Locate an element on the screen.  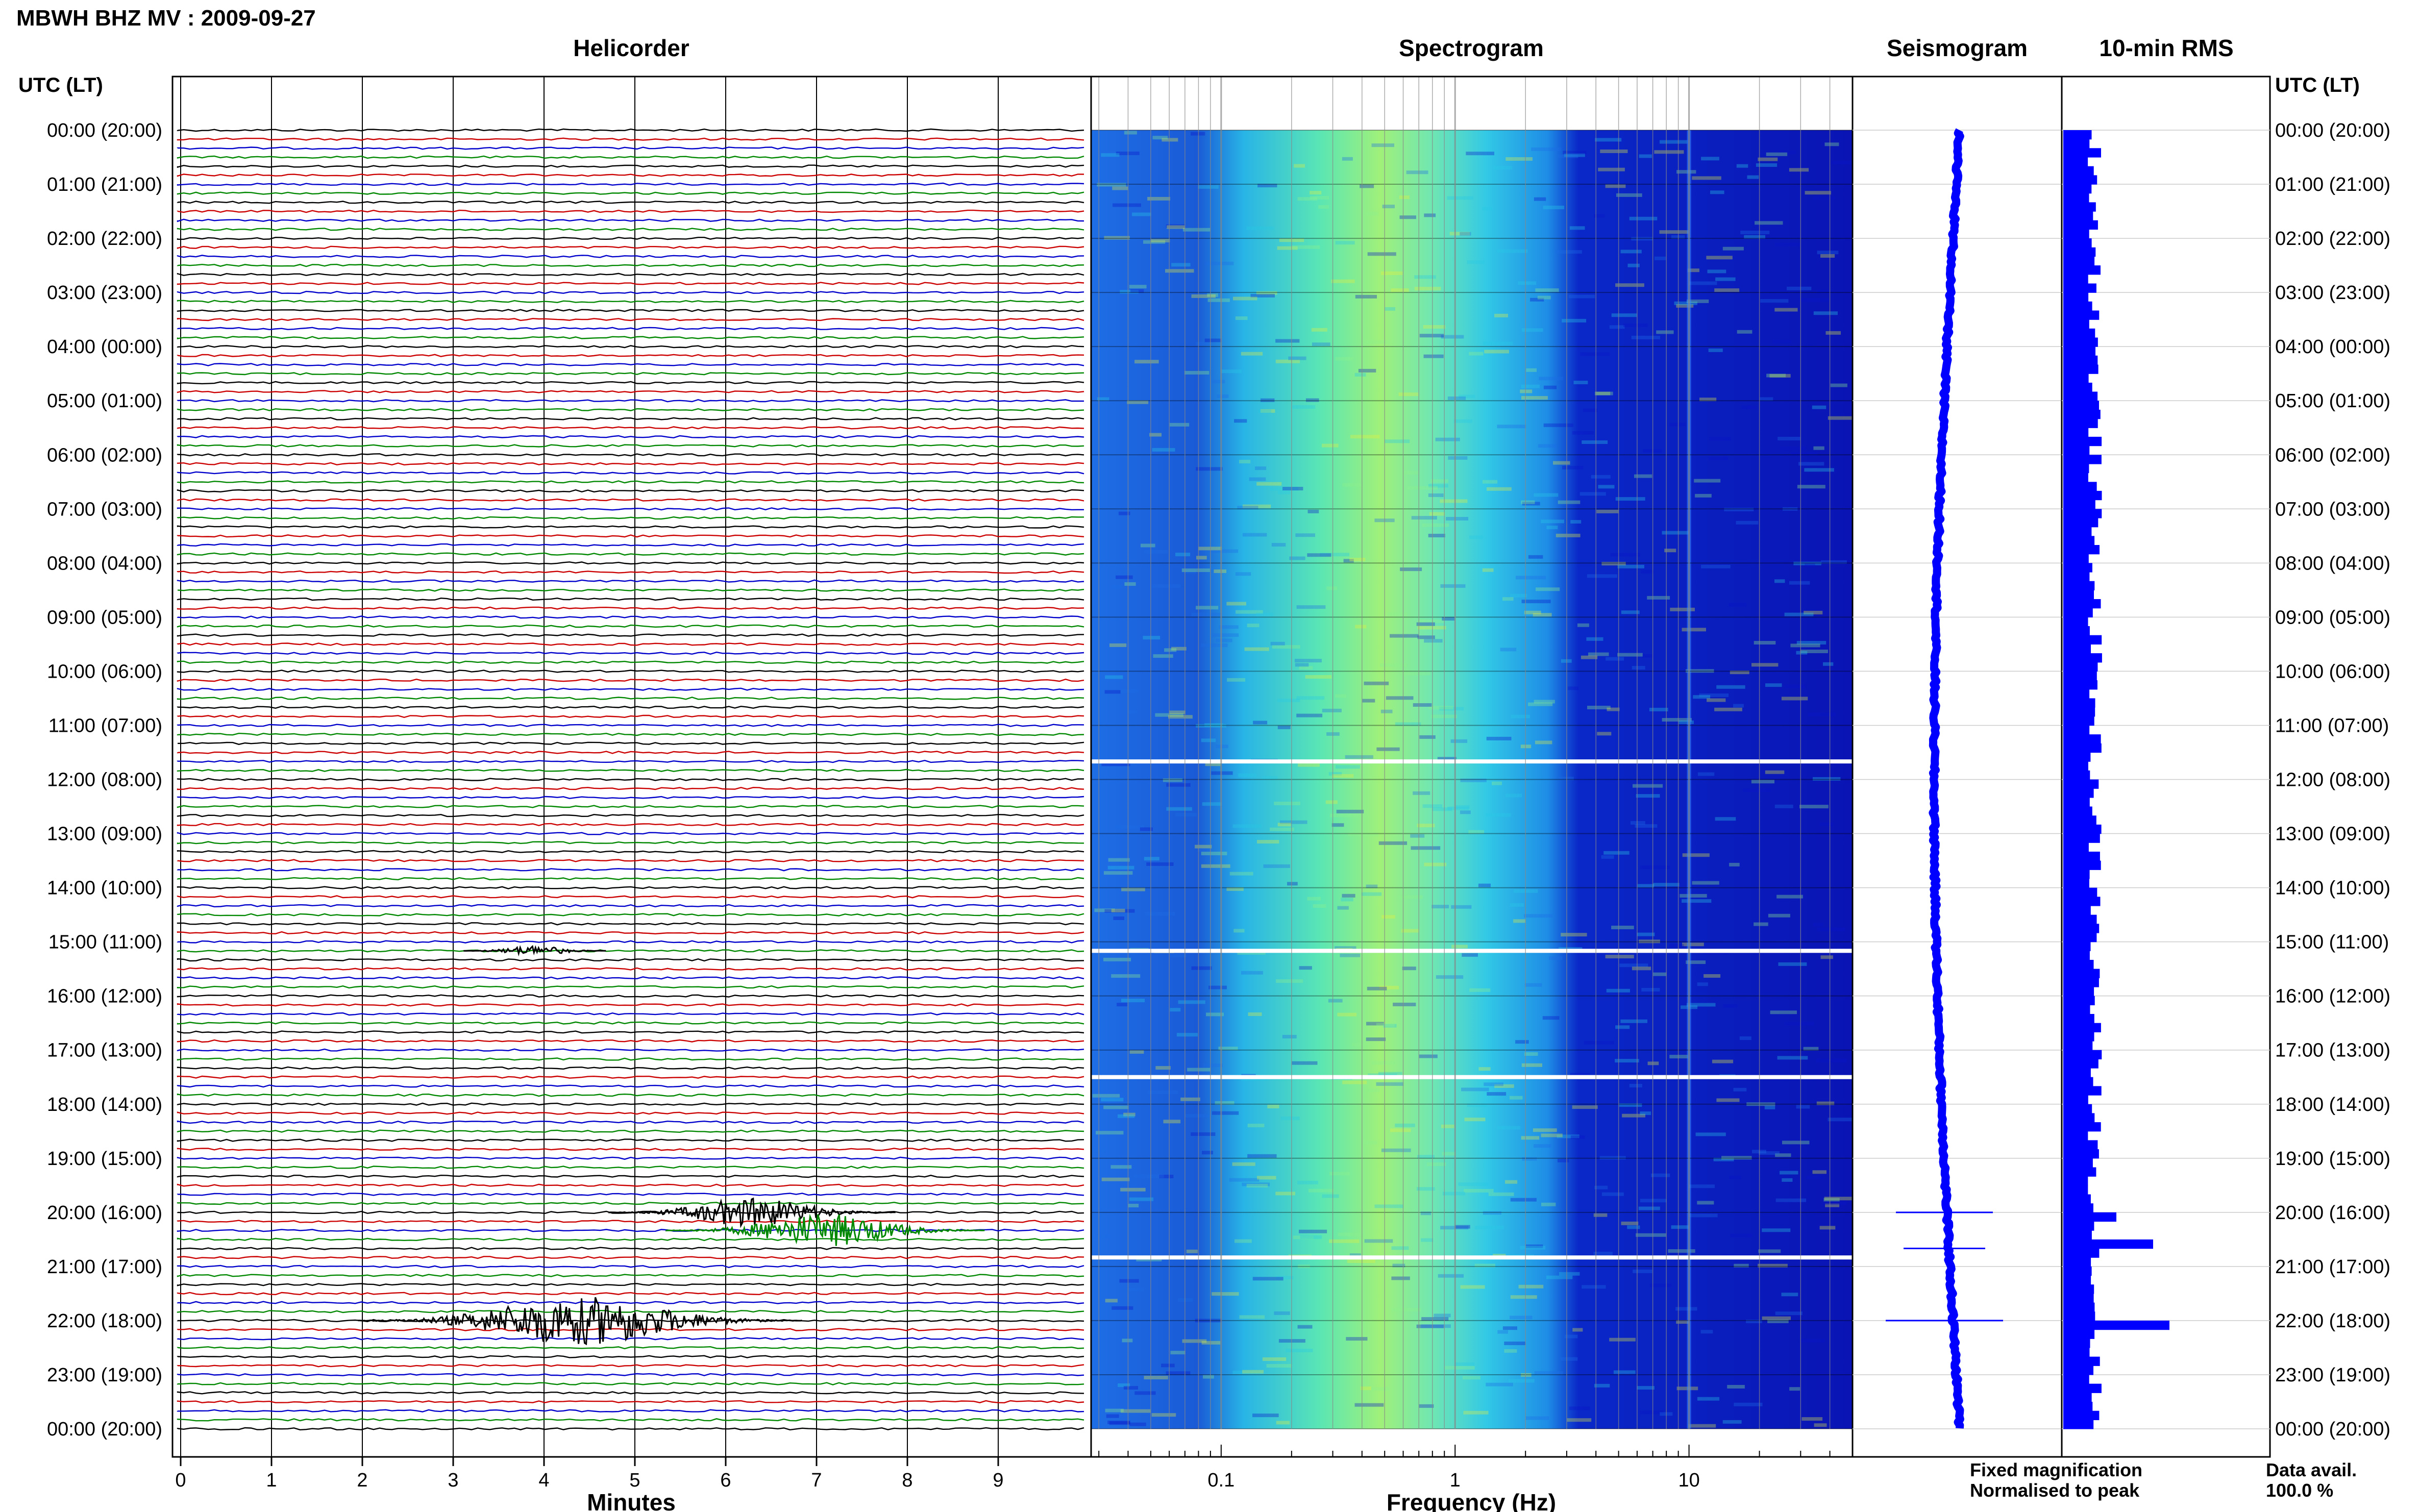
spectrogram-gap is located at coordinates (1472, 951).